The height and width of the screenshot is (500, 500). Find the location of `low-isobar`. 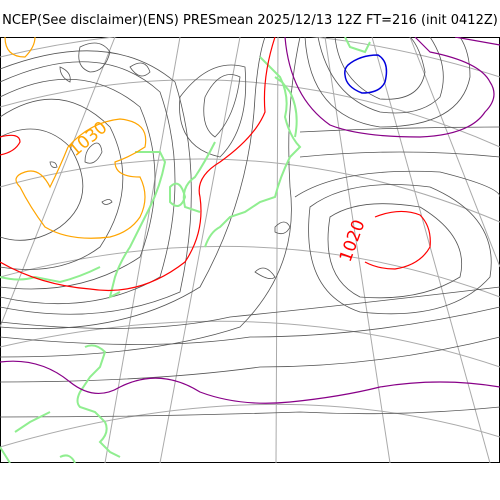

low-isobar is located at coordinates (366, 74).